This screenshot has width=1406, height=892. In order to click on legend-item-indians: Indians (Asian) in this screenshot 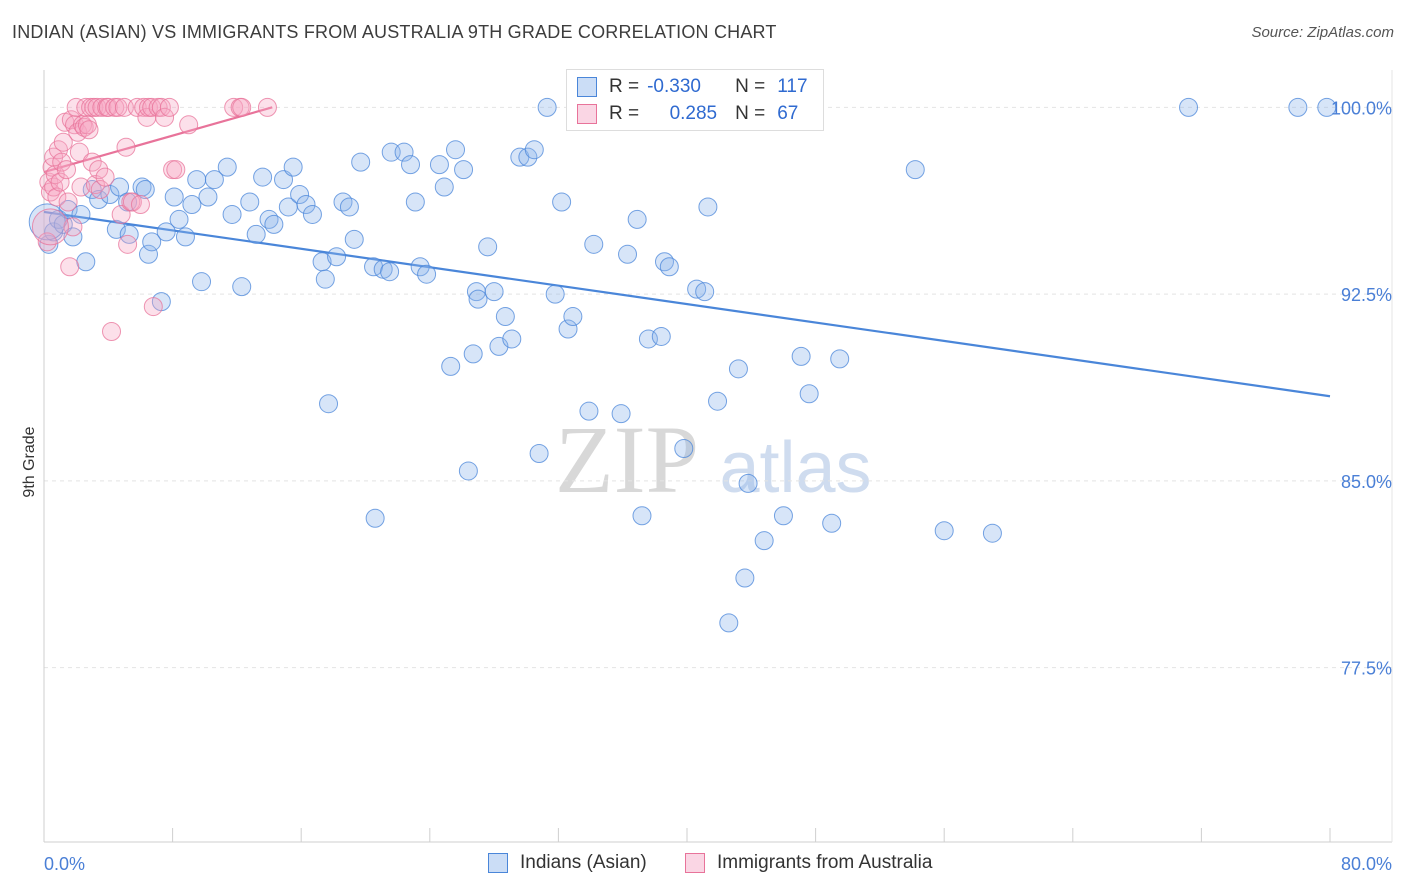, I will do `click(567, 863)`.